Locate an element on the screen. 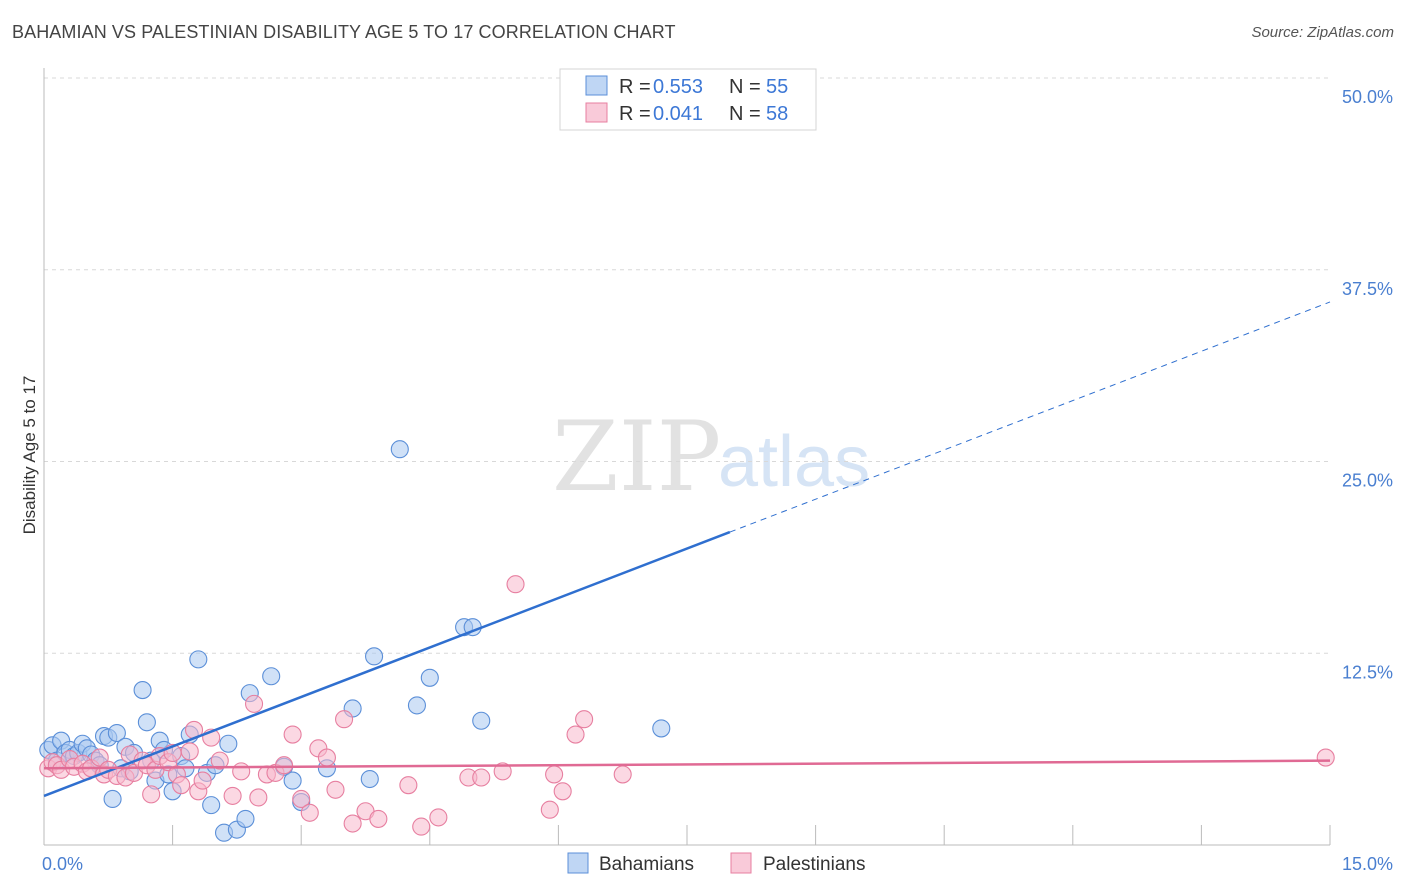  legend-r-value-bahamians: 0.553 is located at coordinates (678, 87).